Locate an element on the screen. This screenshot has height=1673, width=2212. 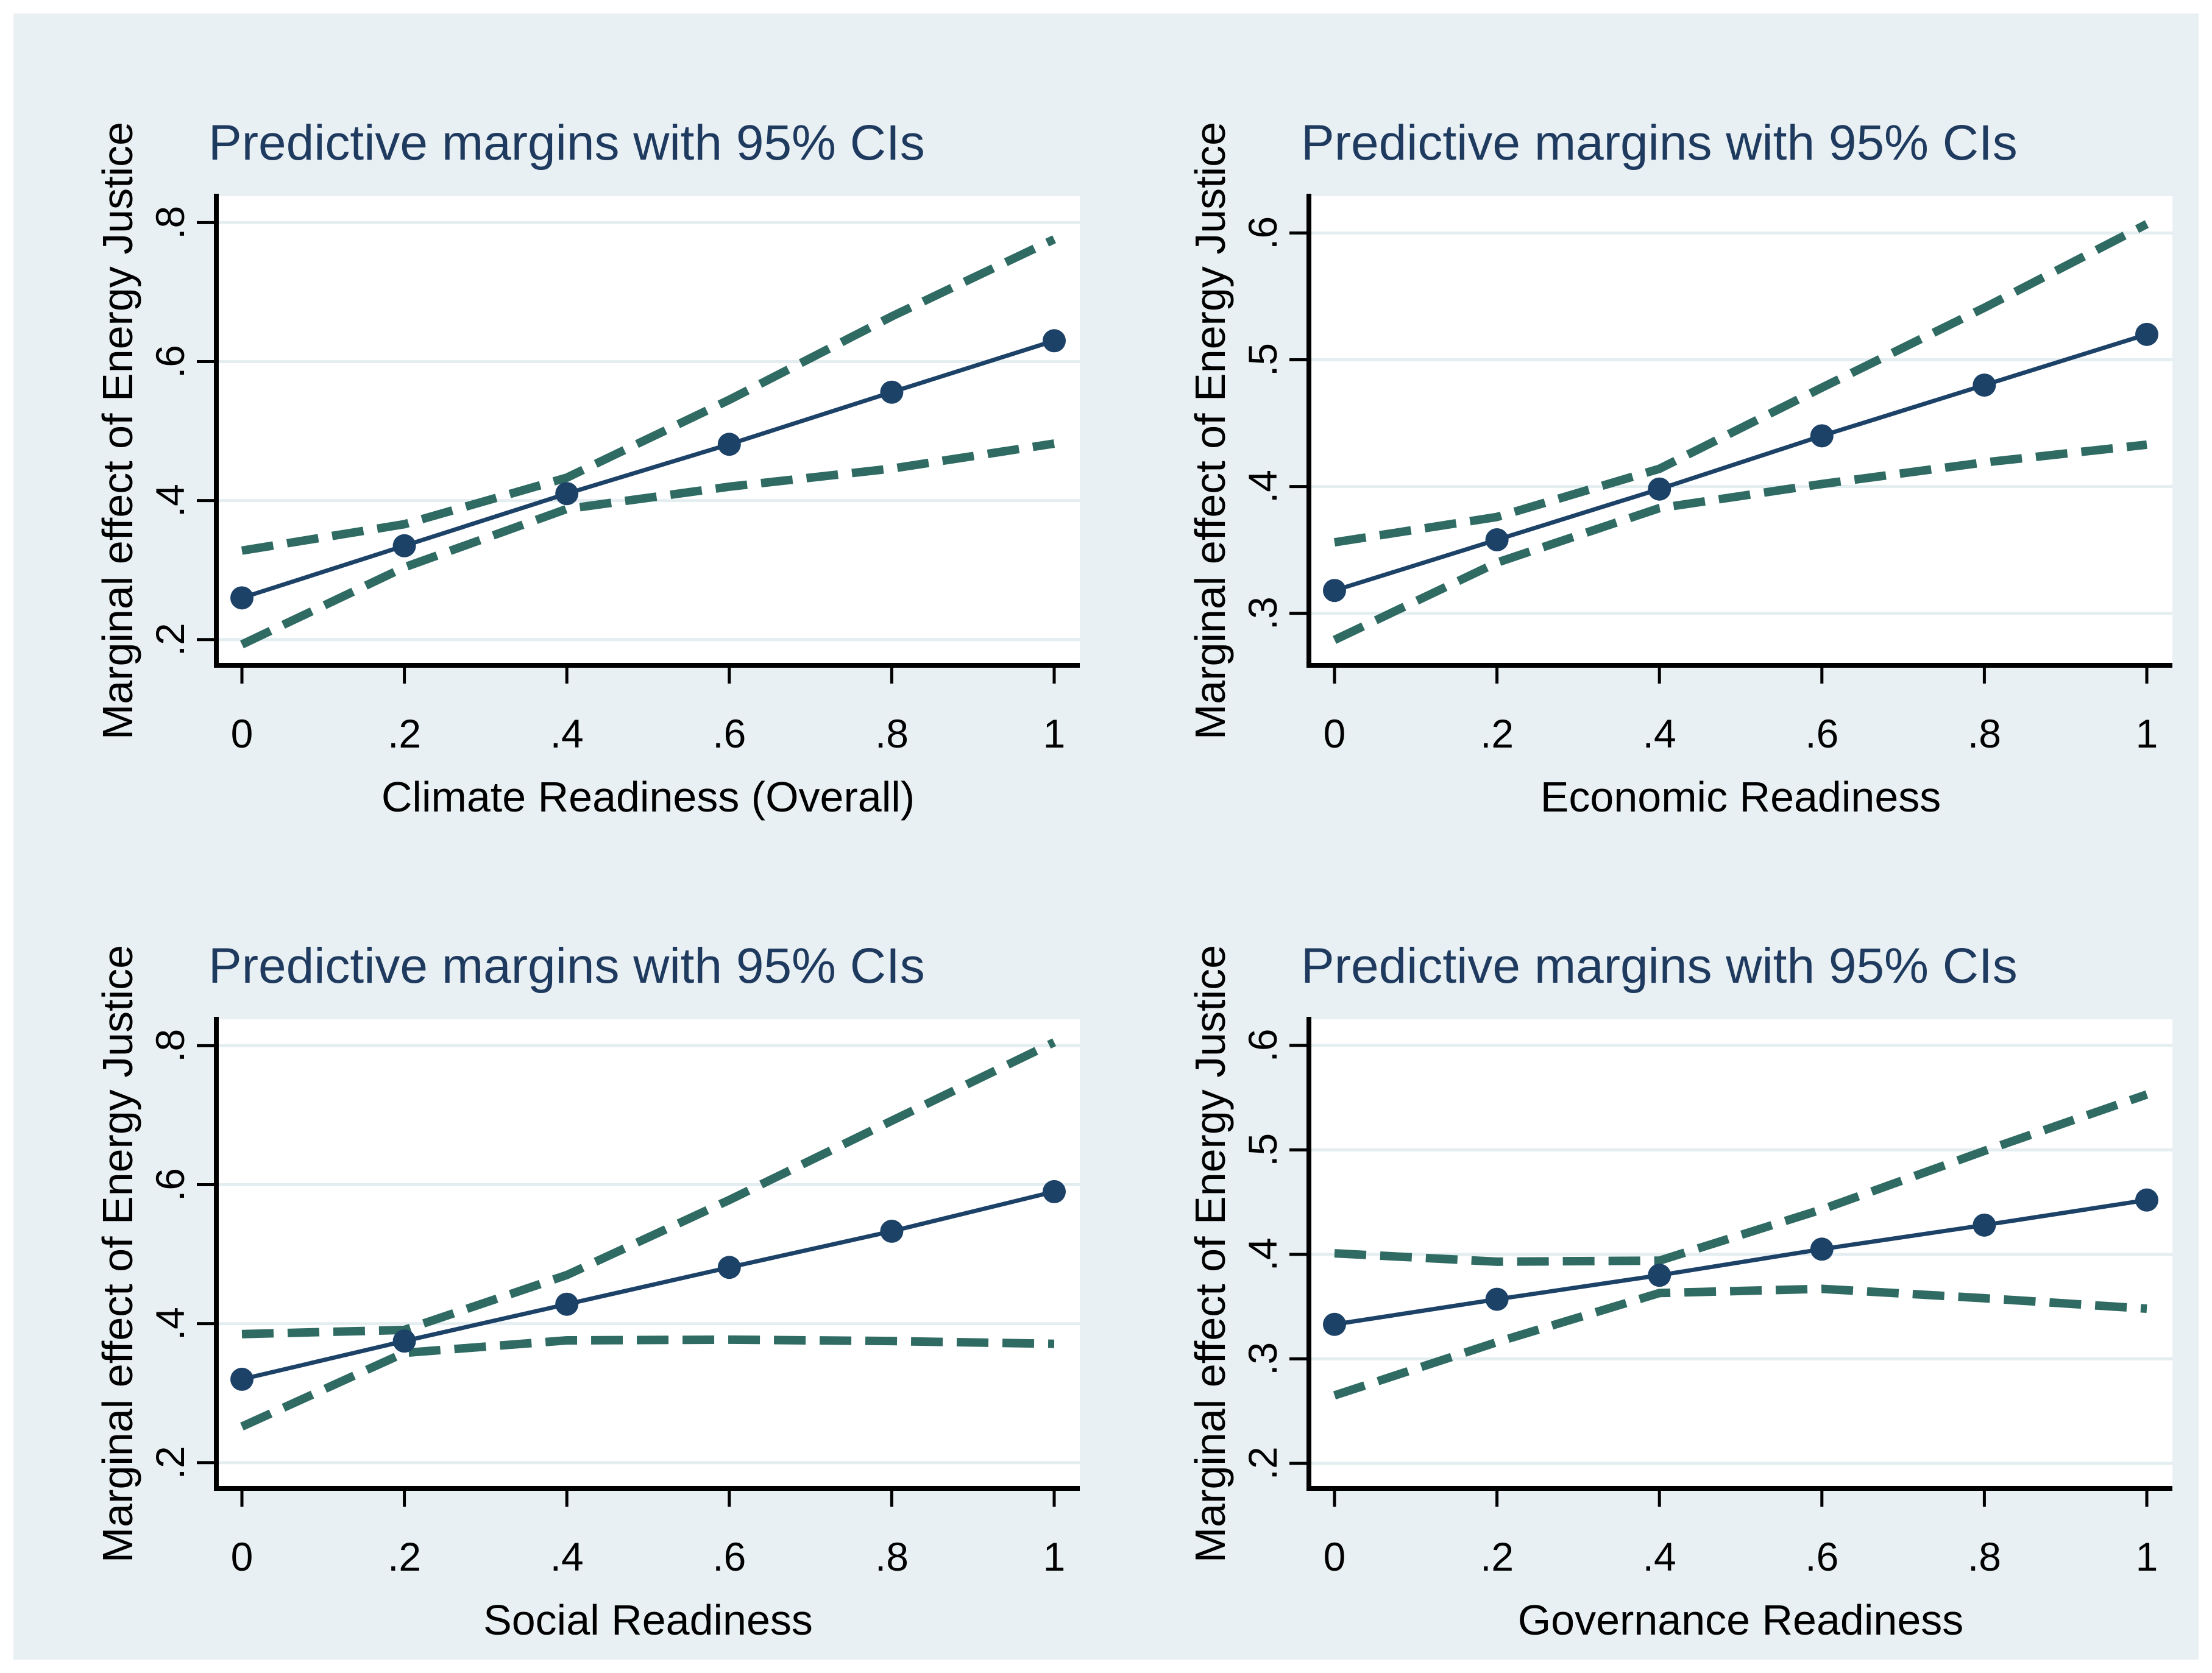
x-axis-title: Economic Readiness is located at coordinates (1740, 797).